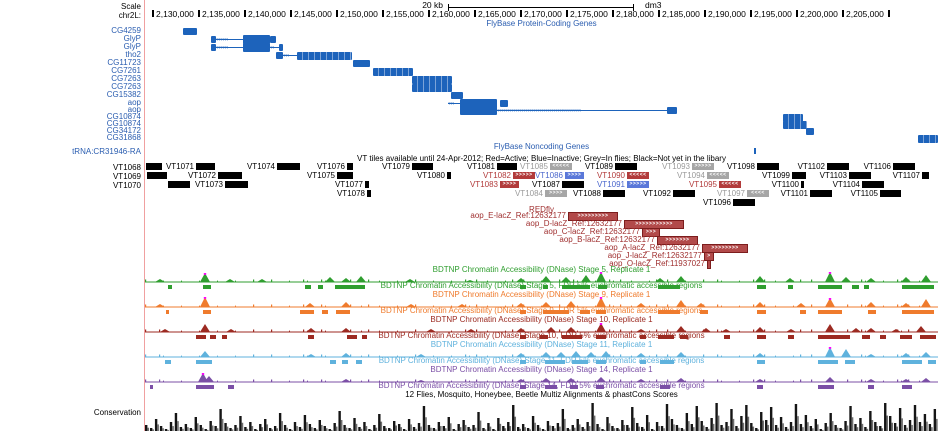 Image resolution: width=938 pixels, height=431 pixels. I want to click on vt-tile-label: VT1083, so click(483, 184).